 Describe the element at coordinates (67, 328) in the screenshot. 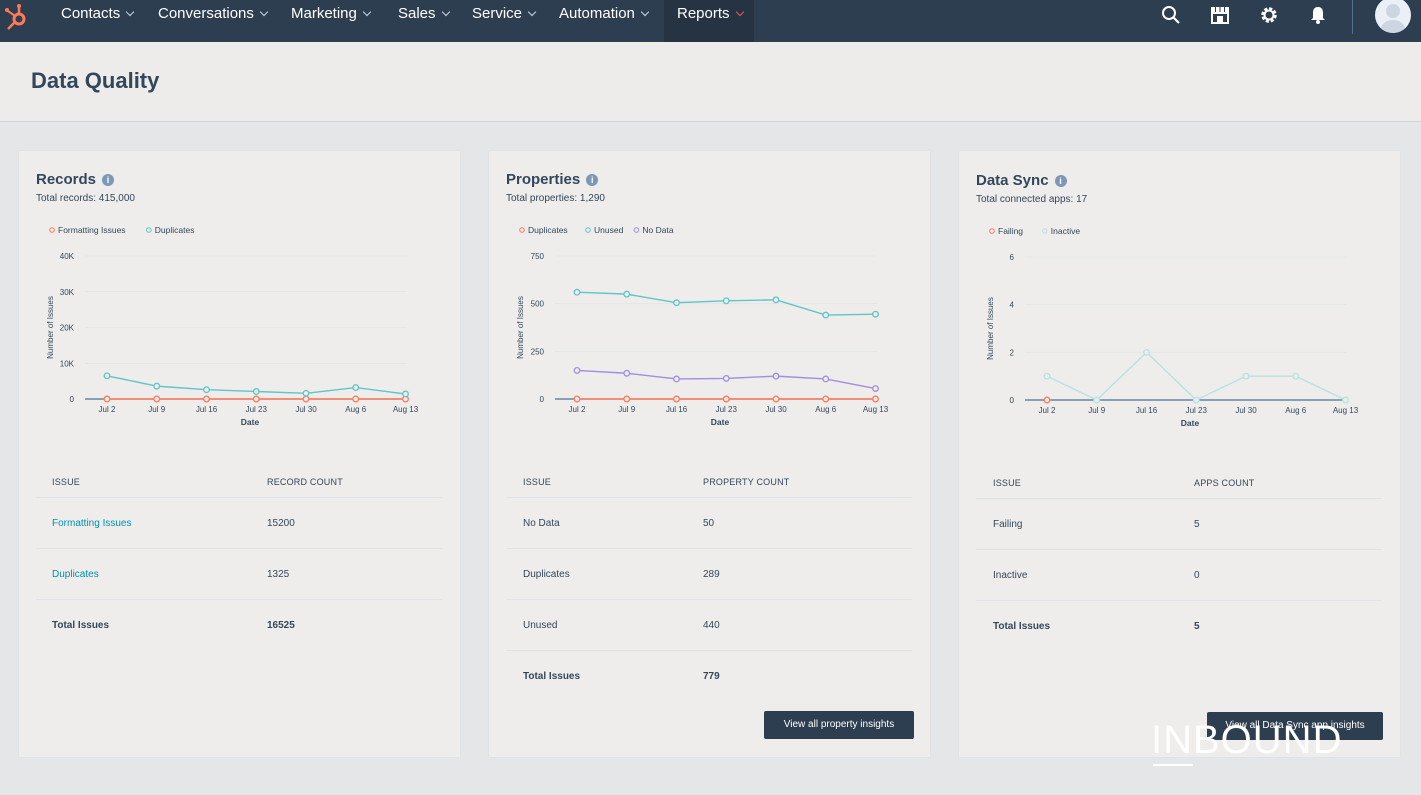

I see `y-tick-label: 20K` at that location.